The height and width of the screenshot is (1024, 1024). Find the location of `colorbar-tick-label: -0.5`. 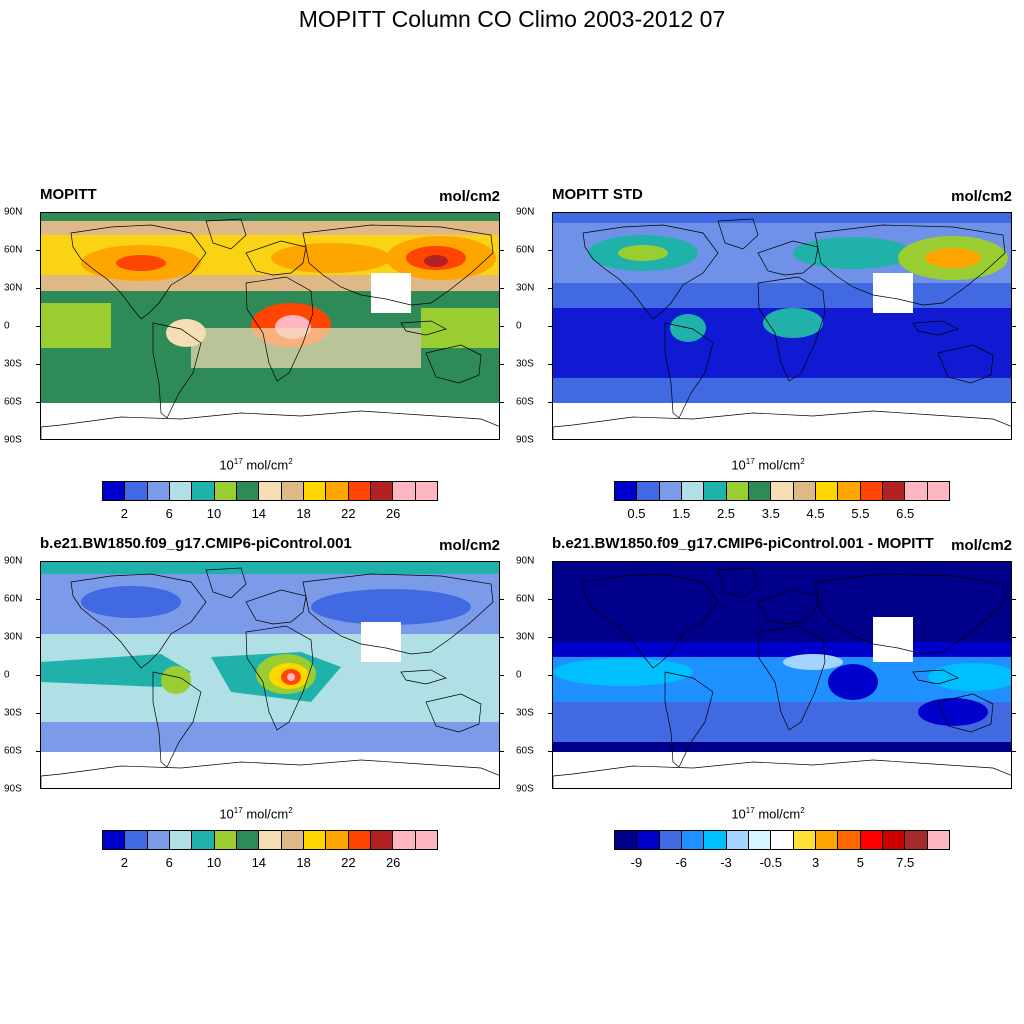

colorbar-tick-label: -0.5 is located at coordinates (770, 862).